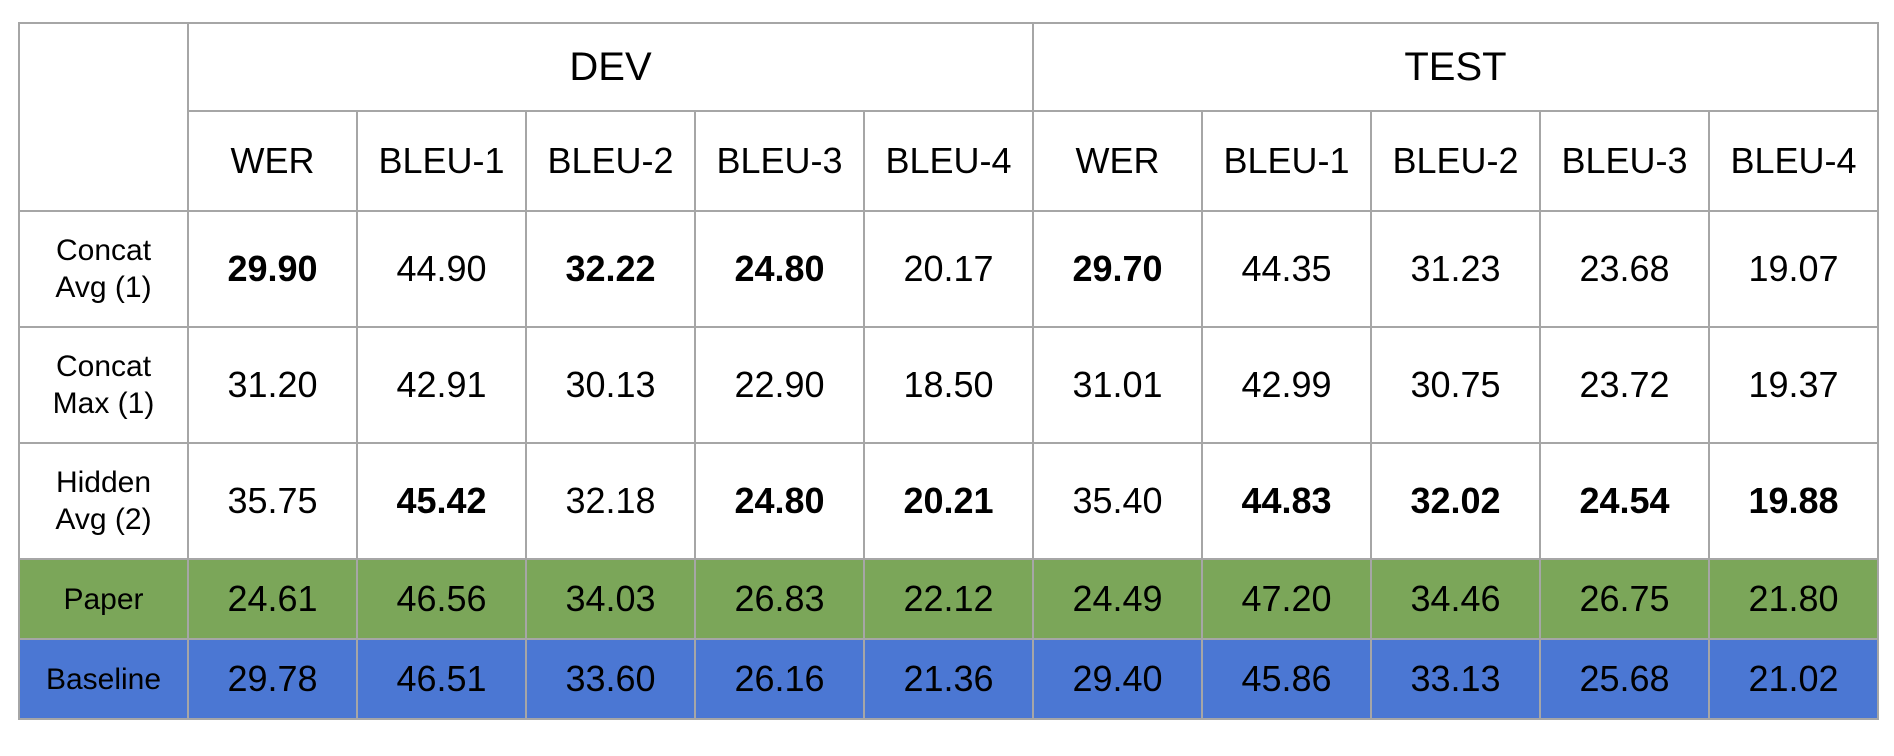  What do you see at coordinates (103, 385) in the screenshot?
I see `row-label: Concat Max (1)` at bounding box center [103, 385].